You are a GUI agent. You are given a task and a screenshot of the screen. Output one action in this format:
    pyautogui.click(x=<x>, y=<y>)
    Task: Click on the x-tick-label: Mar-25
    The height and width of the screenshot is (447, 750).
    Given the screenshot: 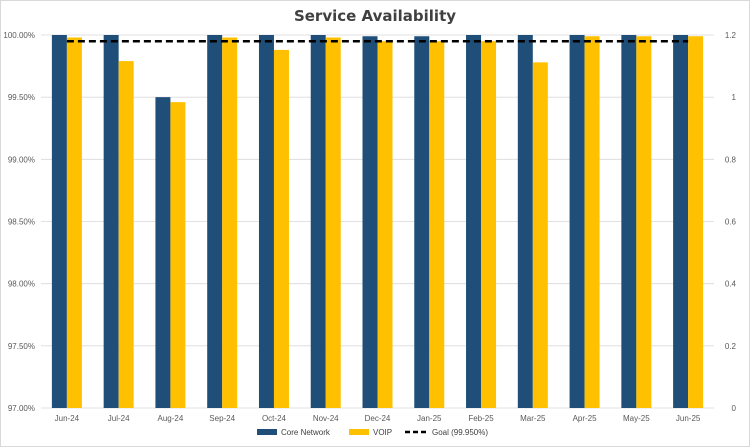 What is the action you would take?
    pyautogui.click(x=533, y=418)
    